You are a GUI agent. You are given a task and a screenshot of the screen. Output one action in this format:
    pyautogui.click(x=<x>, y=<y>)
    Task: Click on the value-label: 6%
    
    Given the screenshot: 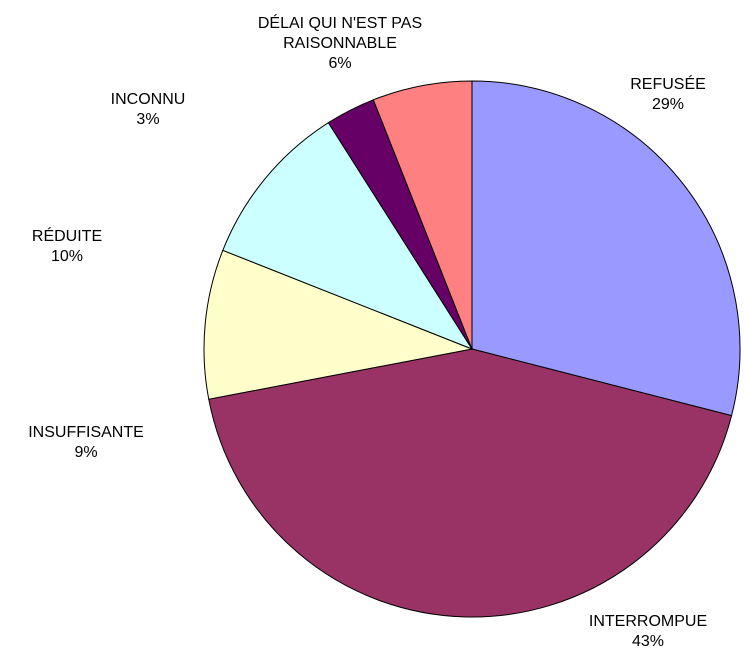 What is the action you would take?
    pyautogui.click(x=340, y=63)
    